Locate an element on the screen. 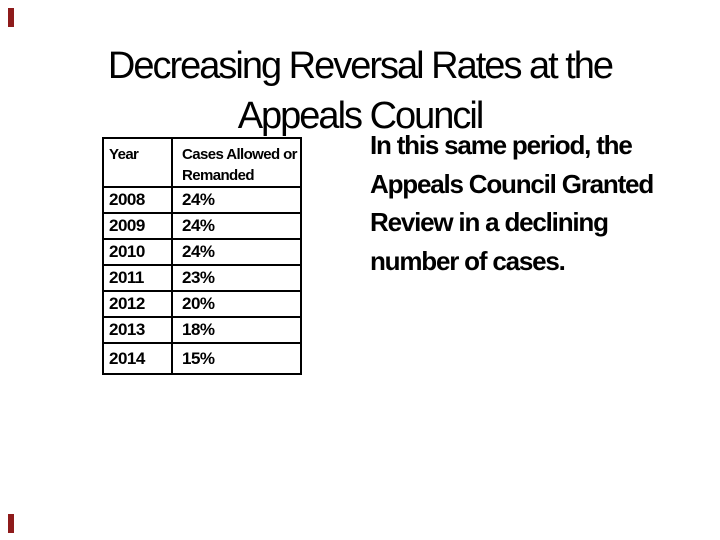  table-row: 2014 15% is located at coordinates (202, 358).